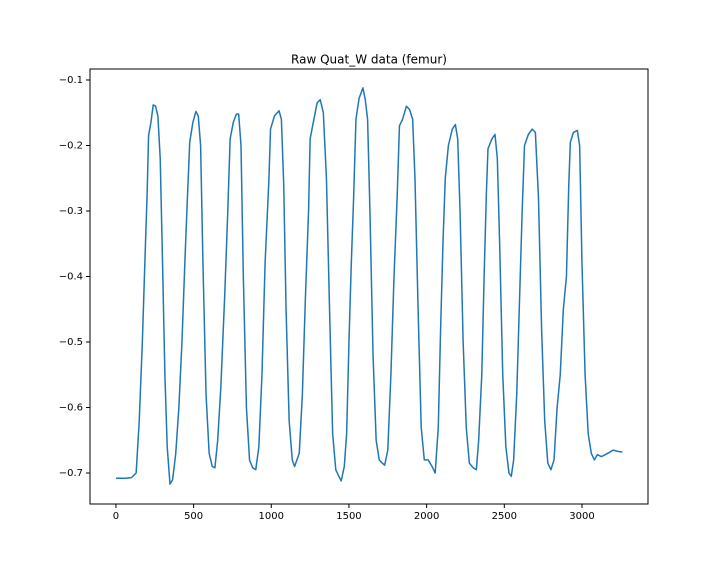 The width and height of the screenshot is (720, 576). What do you see at coordinates (504, 516) in the screenshot?
I see `x-tick-label: 2500` at bounding box center [504, 516].